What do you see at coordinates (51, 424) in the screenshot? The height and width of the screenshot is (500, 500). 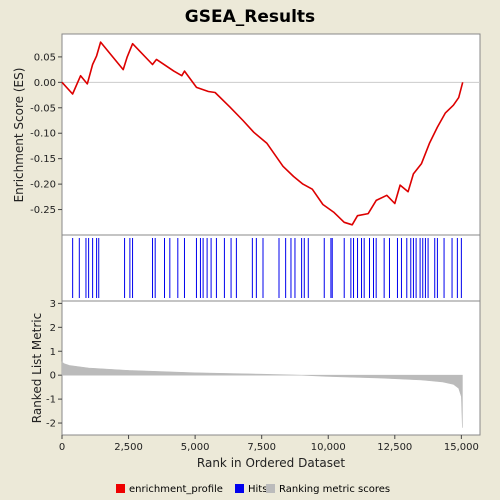 I see `metric-tick-label: -2` at bounding box center [51, 424].